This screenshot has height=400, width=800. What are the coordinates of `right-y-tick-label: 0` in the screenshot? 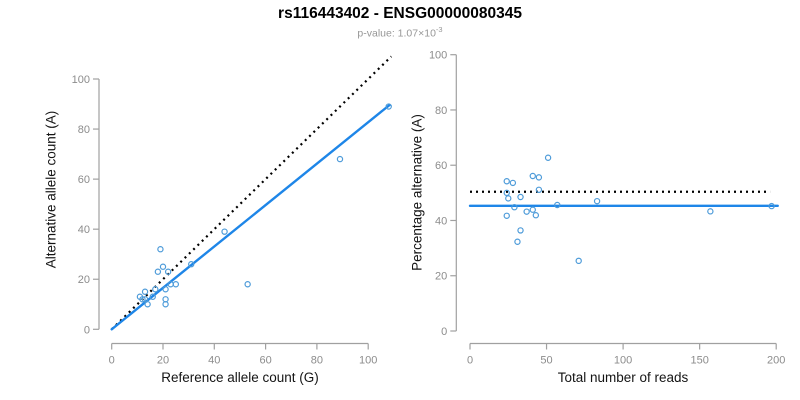 It's located at (444, 332).